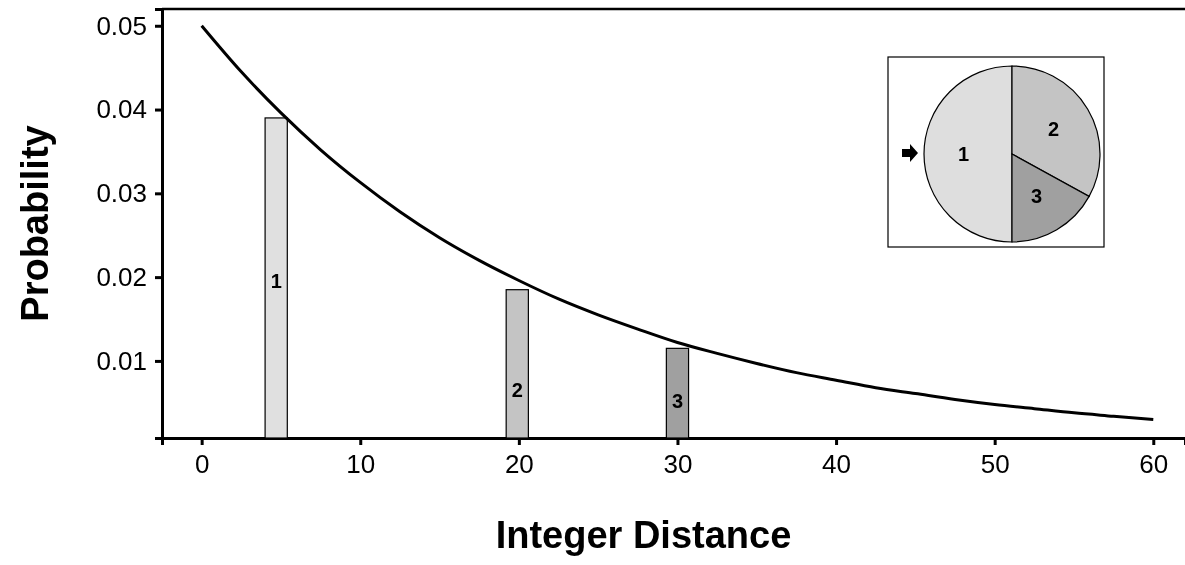  I want to click on annotation: 1, so click(276, 281).